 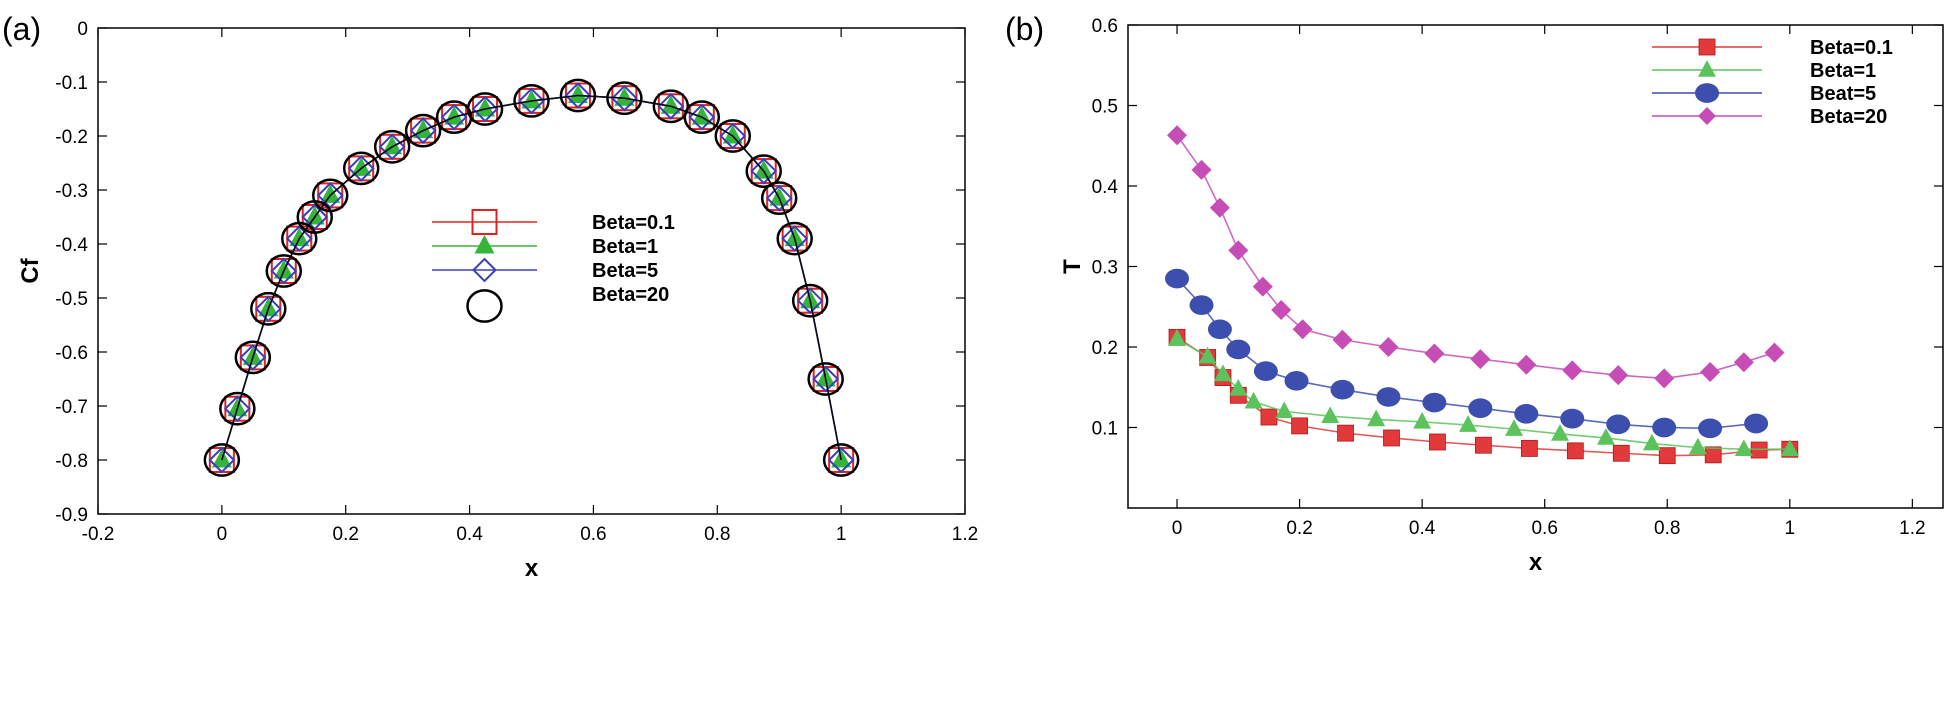 I want to click on legend-item-beta-20: Beta=20, so click(x=1769, y=117).